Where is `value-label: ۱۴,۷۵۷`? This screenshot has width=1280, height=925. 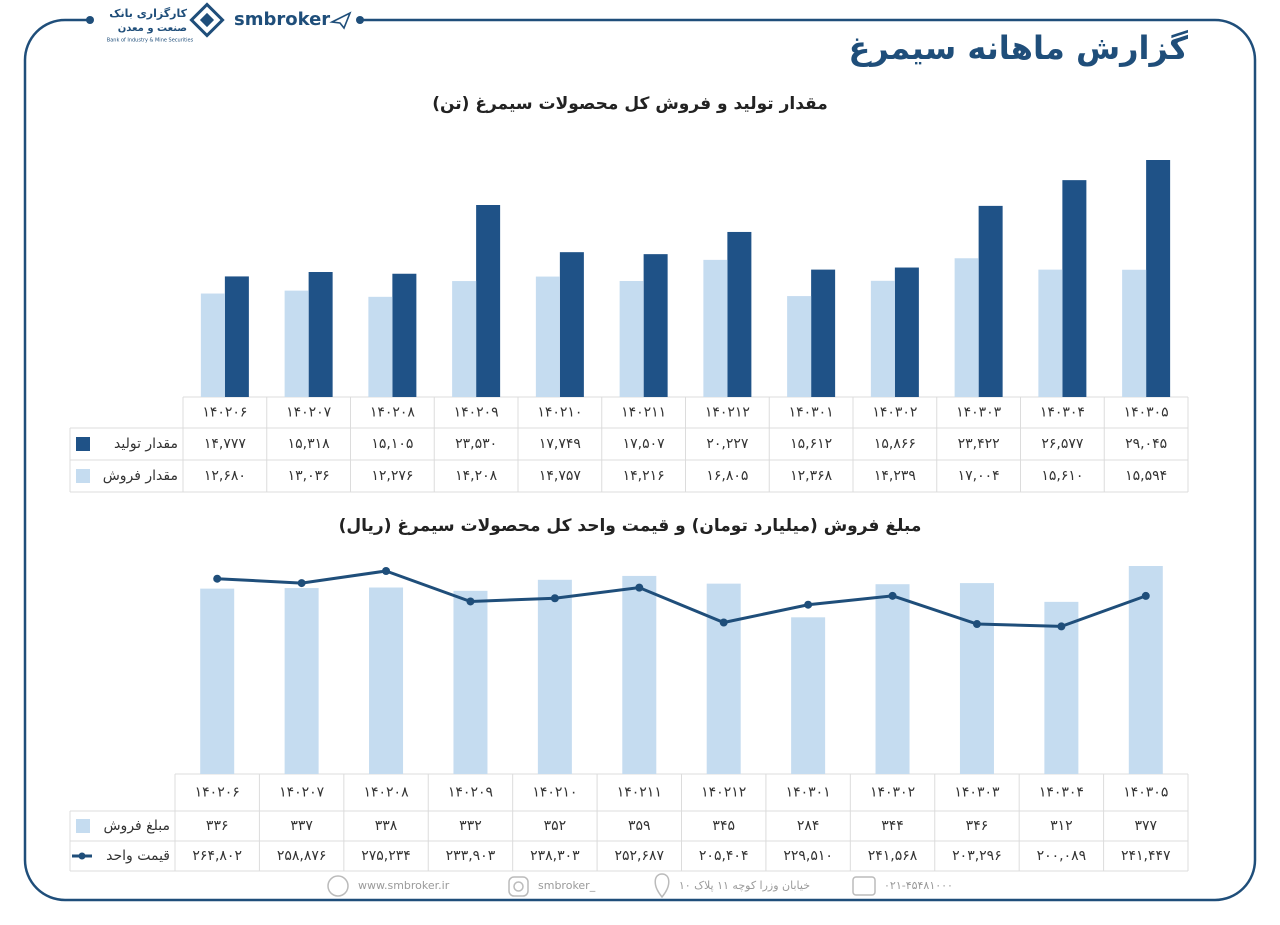
value-label: ۱۴,۷۵۷ is located at coordinates (560, 476).